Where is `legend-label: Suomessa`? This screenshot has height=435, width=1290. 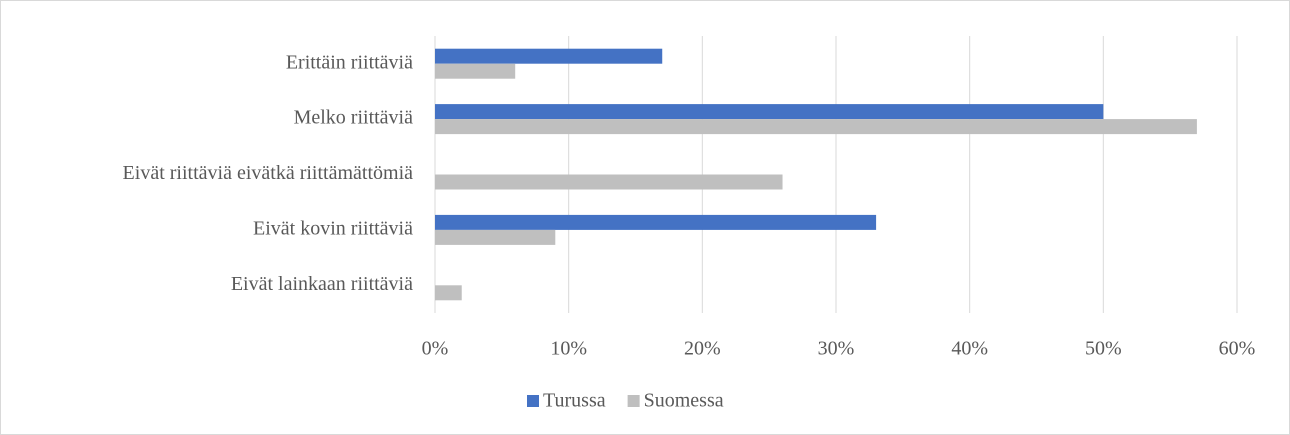 legend-label: Suomessa is located at coordinates (684, 401).